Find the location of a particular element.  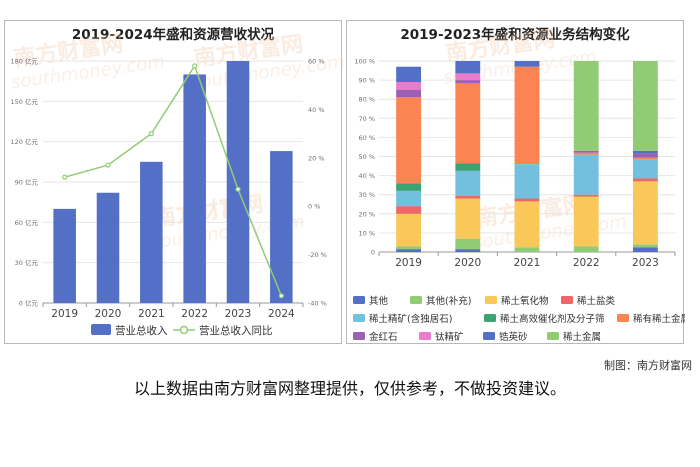

legend-label: 其他 is located at coordinates (379, 301).